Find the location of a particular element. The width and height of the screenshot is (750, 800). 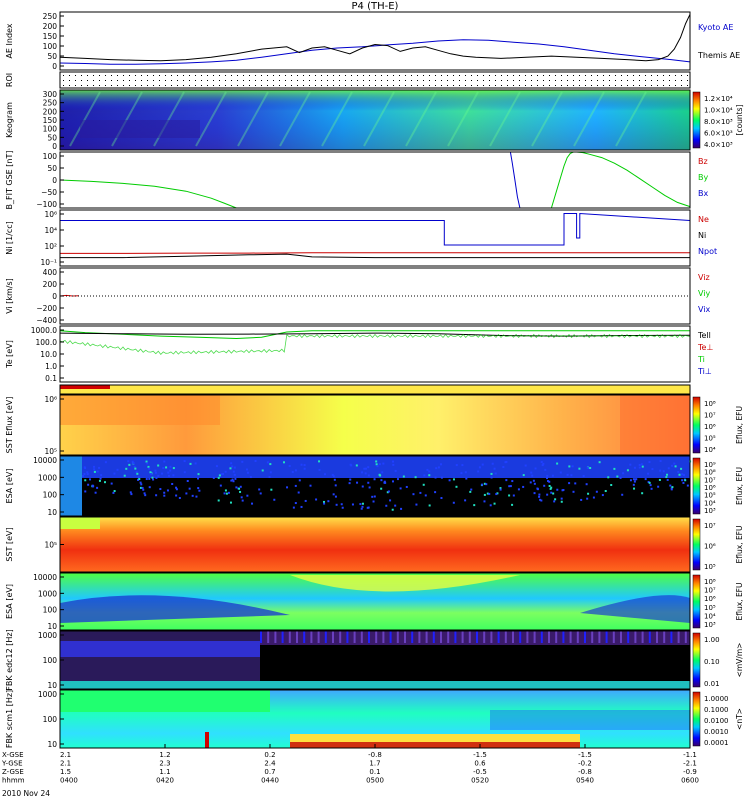

y-tick-label: 250 is located at coordinates (50, 16).